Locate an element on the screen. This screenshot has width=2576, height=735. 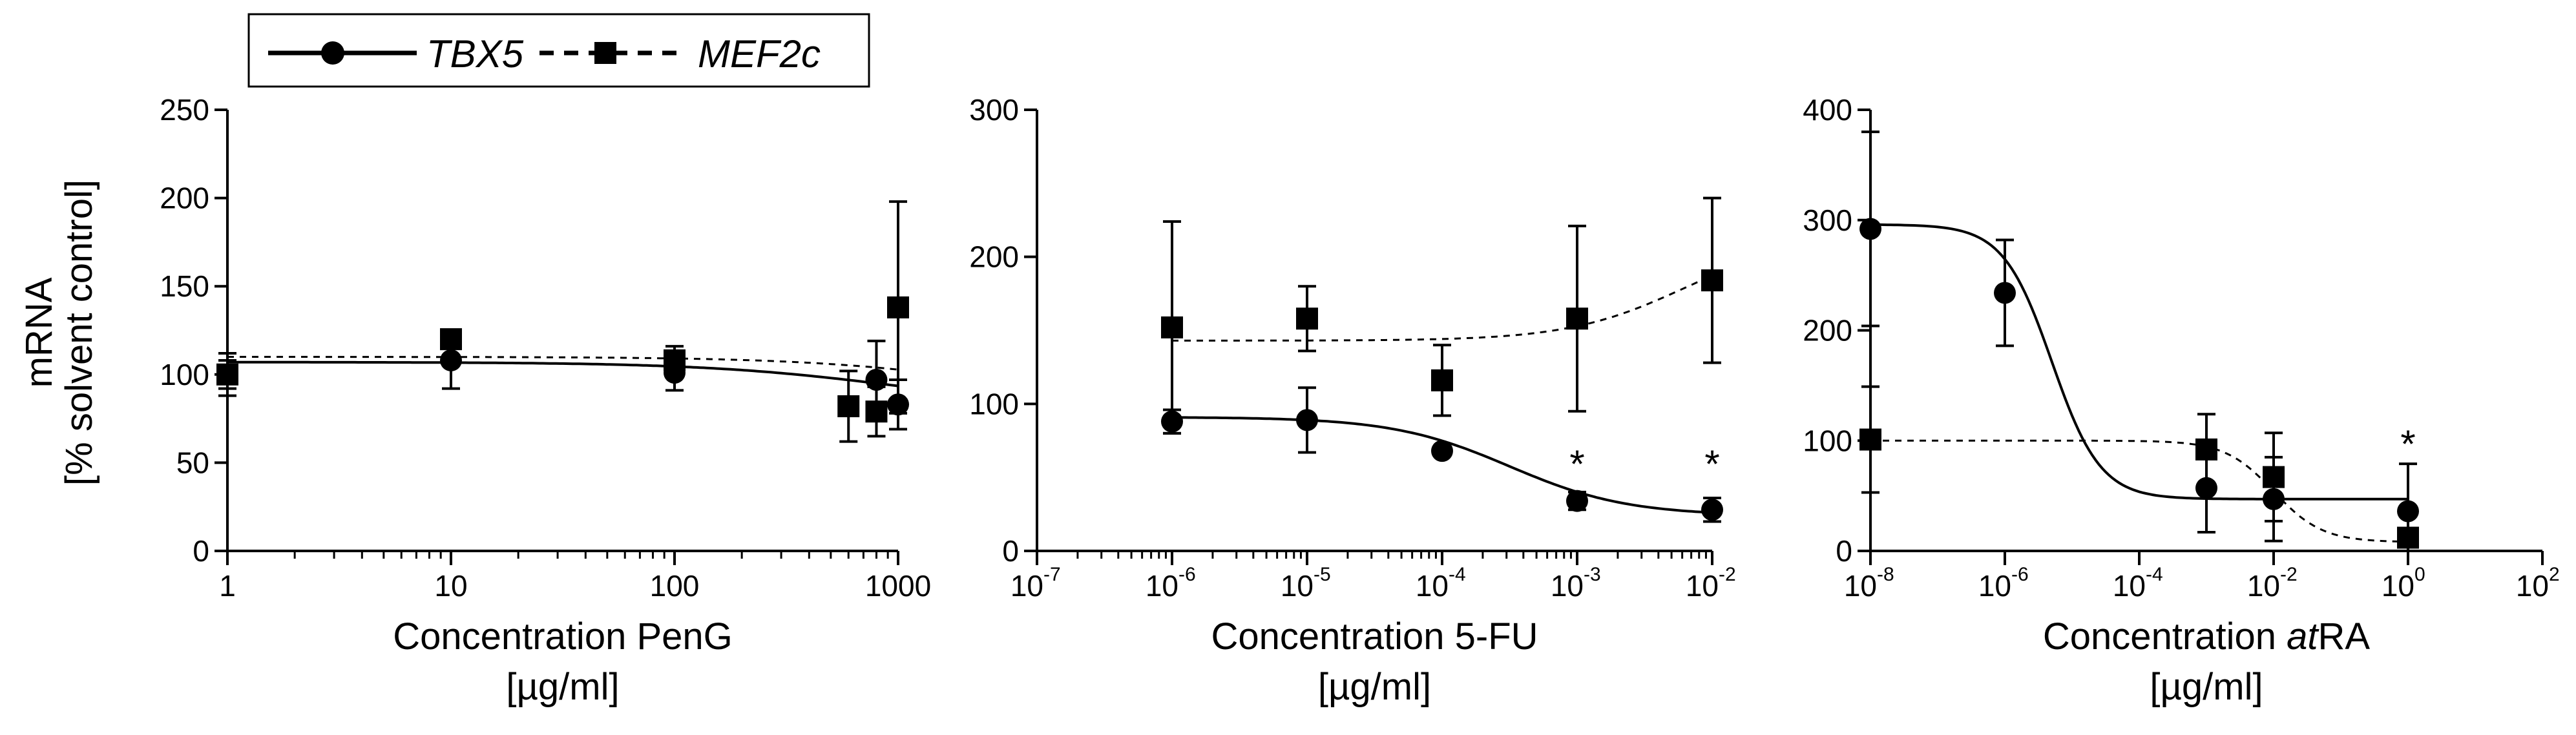
legend: TBX5 MEF2c is located at coordinates (558, 50).